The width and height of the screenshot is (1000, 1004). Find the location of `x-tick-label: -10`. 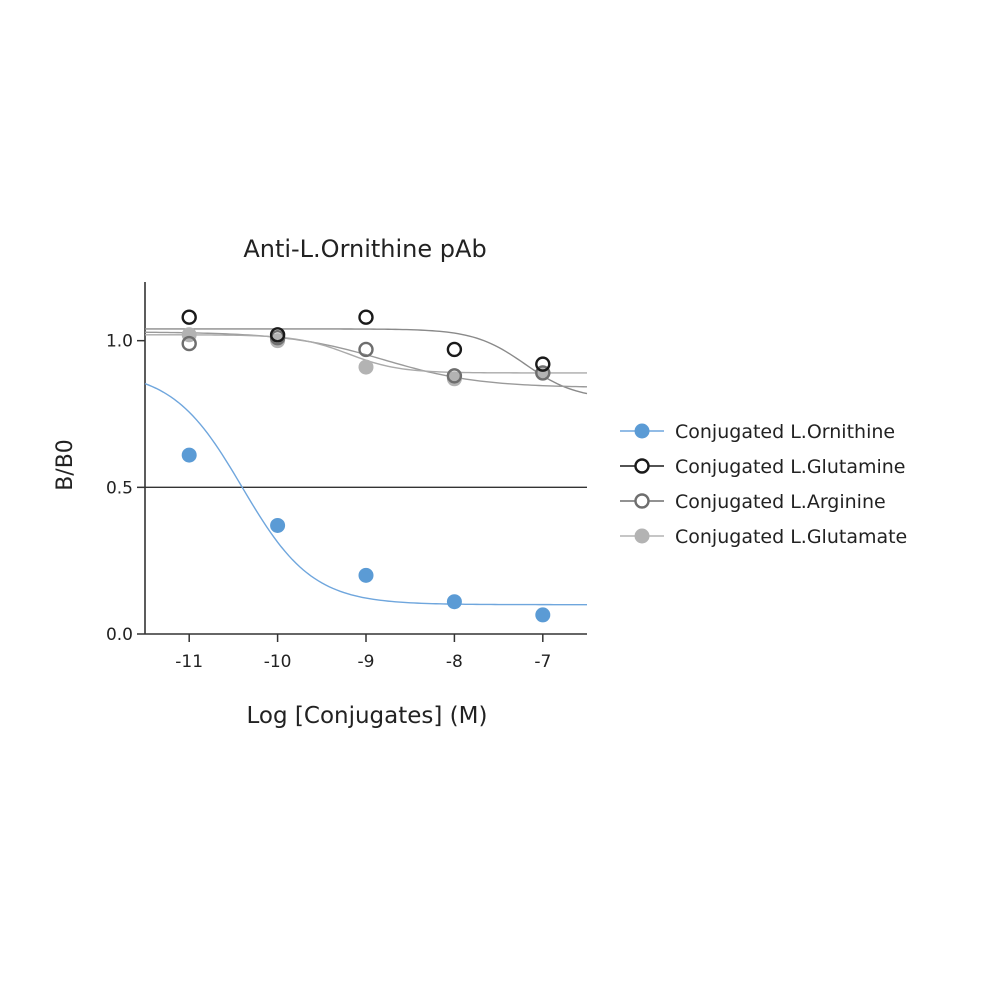

x-tick-label: -10 is located at coordinates (278, 662).